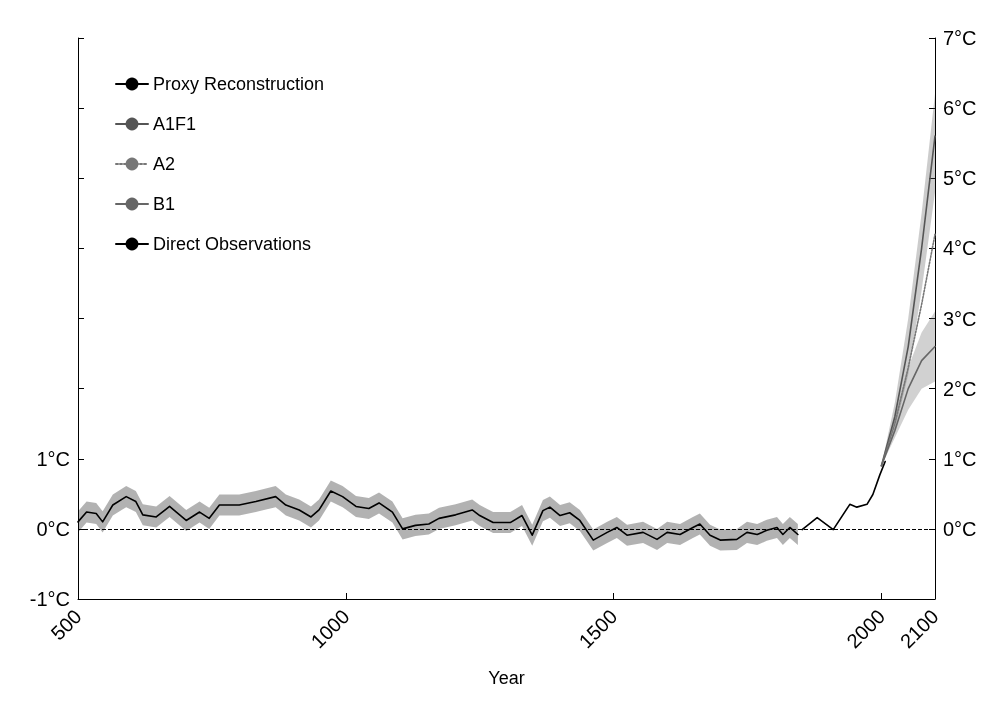 The height and width of the screenshot is (719, 1002). I want to click on y2-tick-label: 5°C, so click(960, 178).